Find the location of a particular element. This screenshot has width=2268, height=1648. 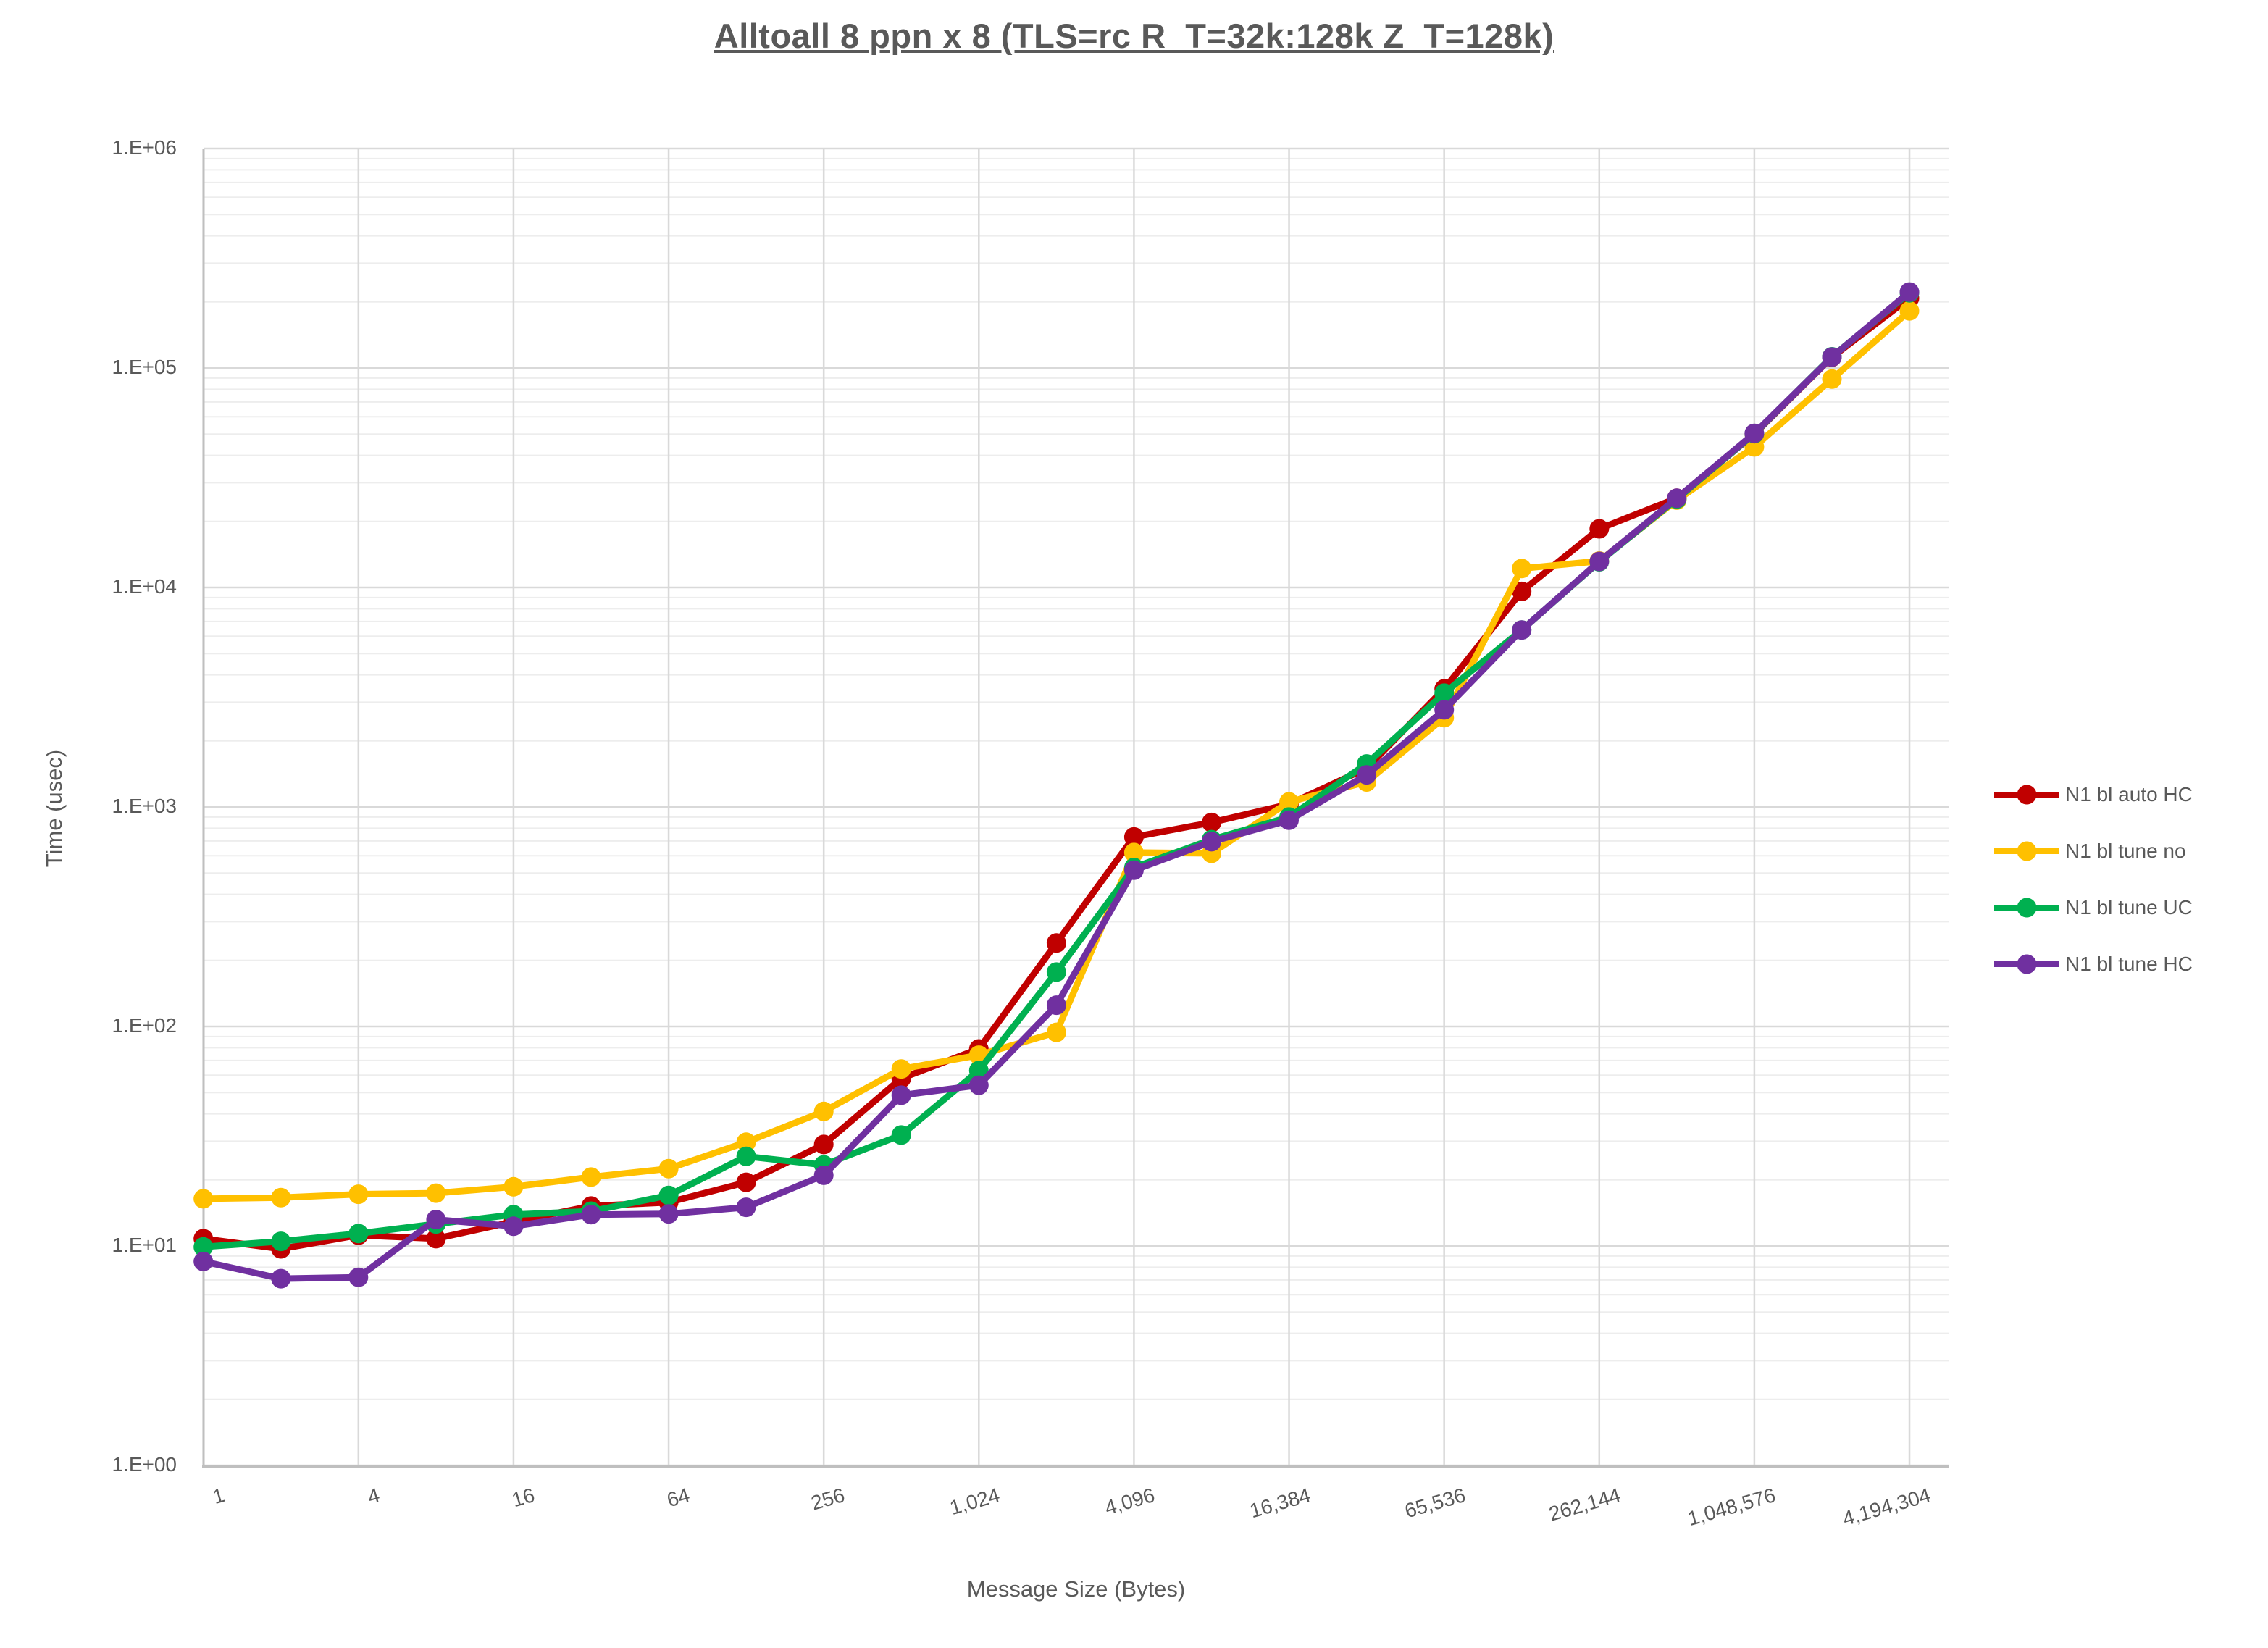

y-tick-label: 1.E+05 is located at coordinates (145, 367).